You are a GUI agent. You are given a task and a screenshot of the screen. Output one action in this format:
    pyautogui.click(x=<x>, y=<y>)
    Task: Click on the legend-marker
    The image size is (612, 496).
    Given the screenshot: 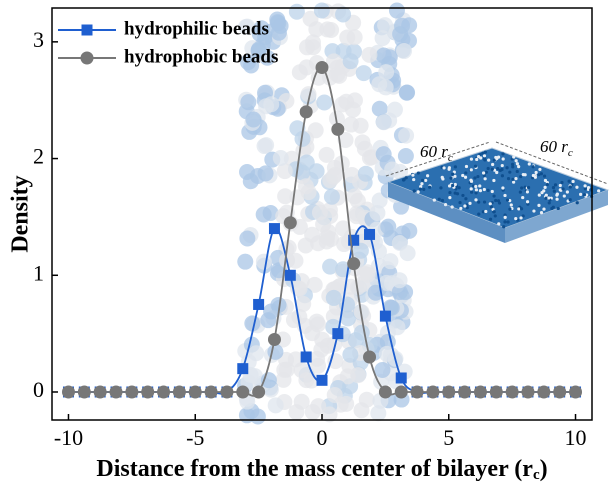 What is the action you would take?
    pyautogui.click(x=87, y=58)
    